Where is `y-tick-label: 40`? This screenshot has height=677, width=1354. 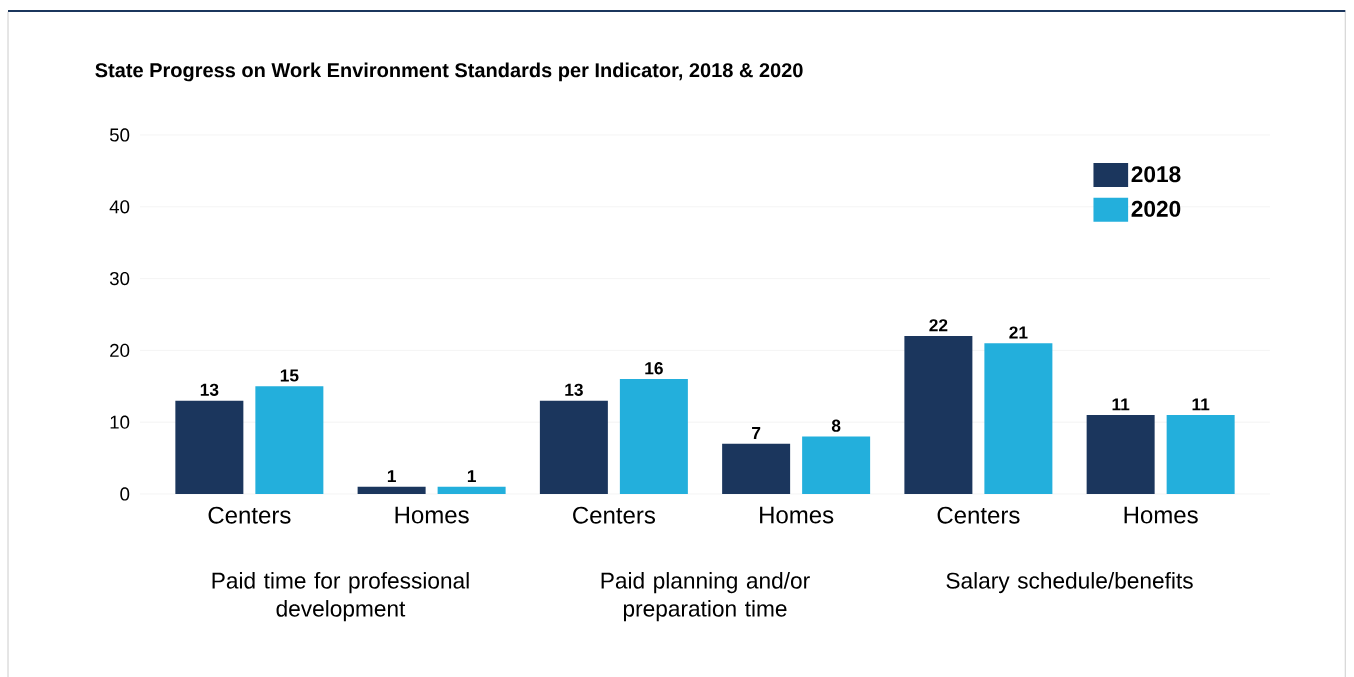 y-tick-label: 40 is located at coordinates (119, 207).